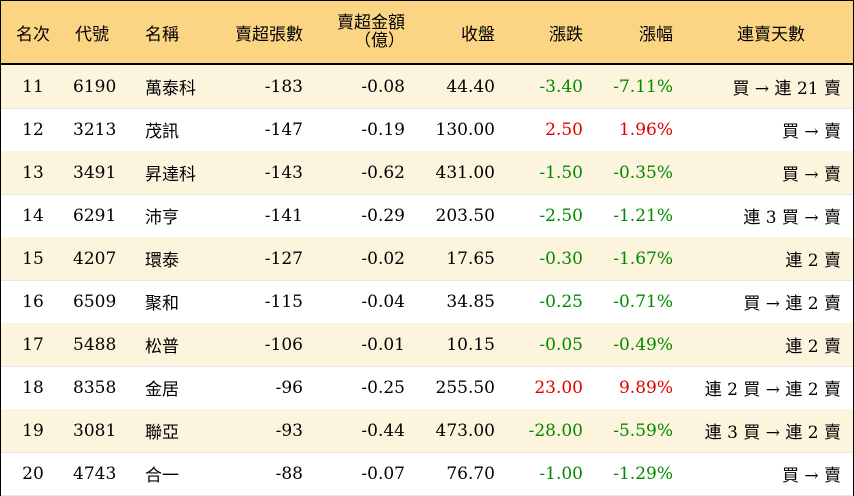 This screenshot has width=854, height=496. What do you see at coordinates (470, 344) in the screenshot?
I see `cell-close: 10.15` at bounding box center [470, 344].